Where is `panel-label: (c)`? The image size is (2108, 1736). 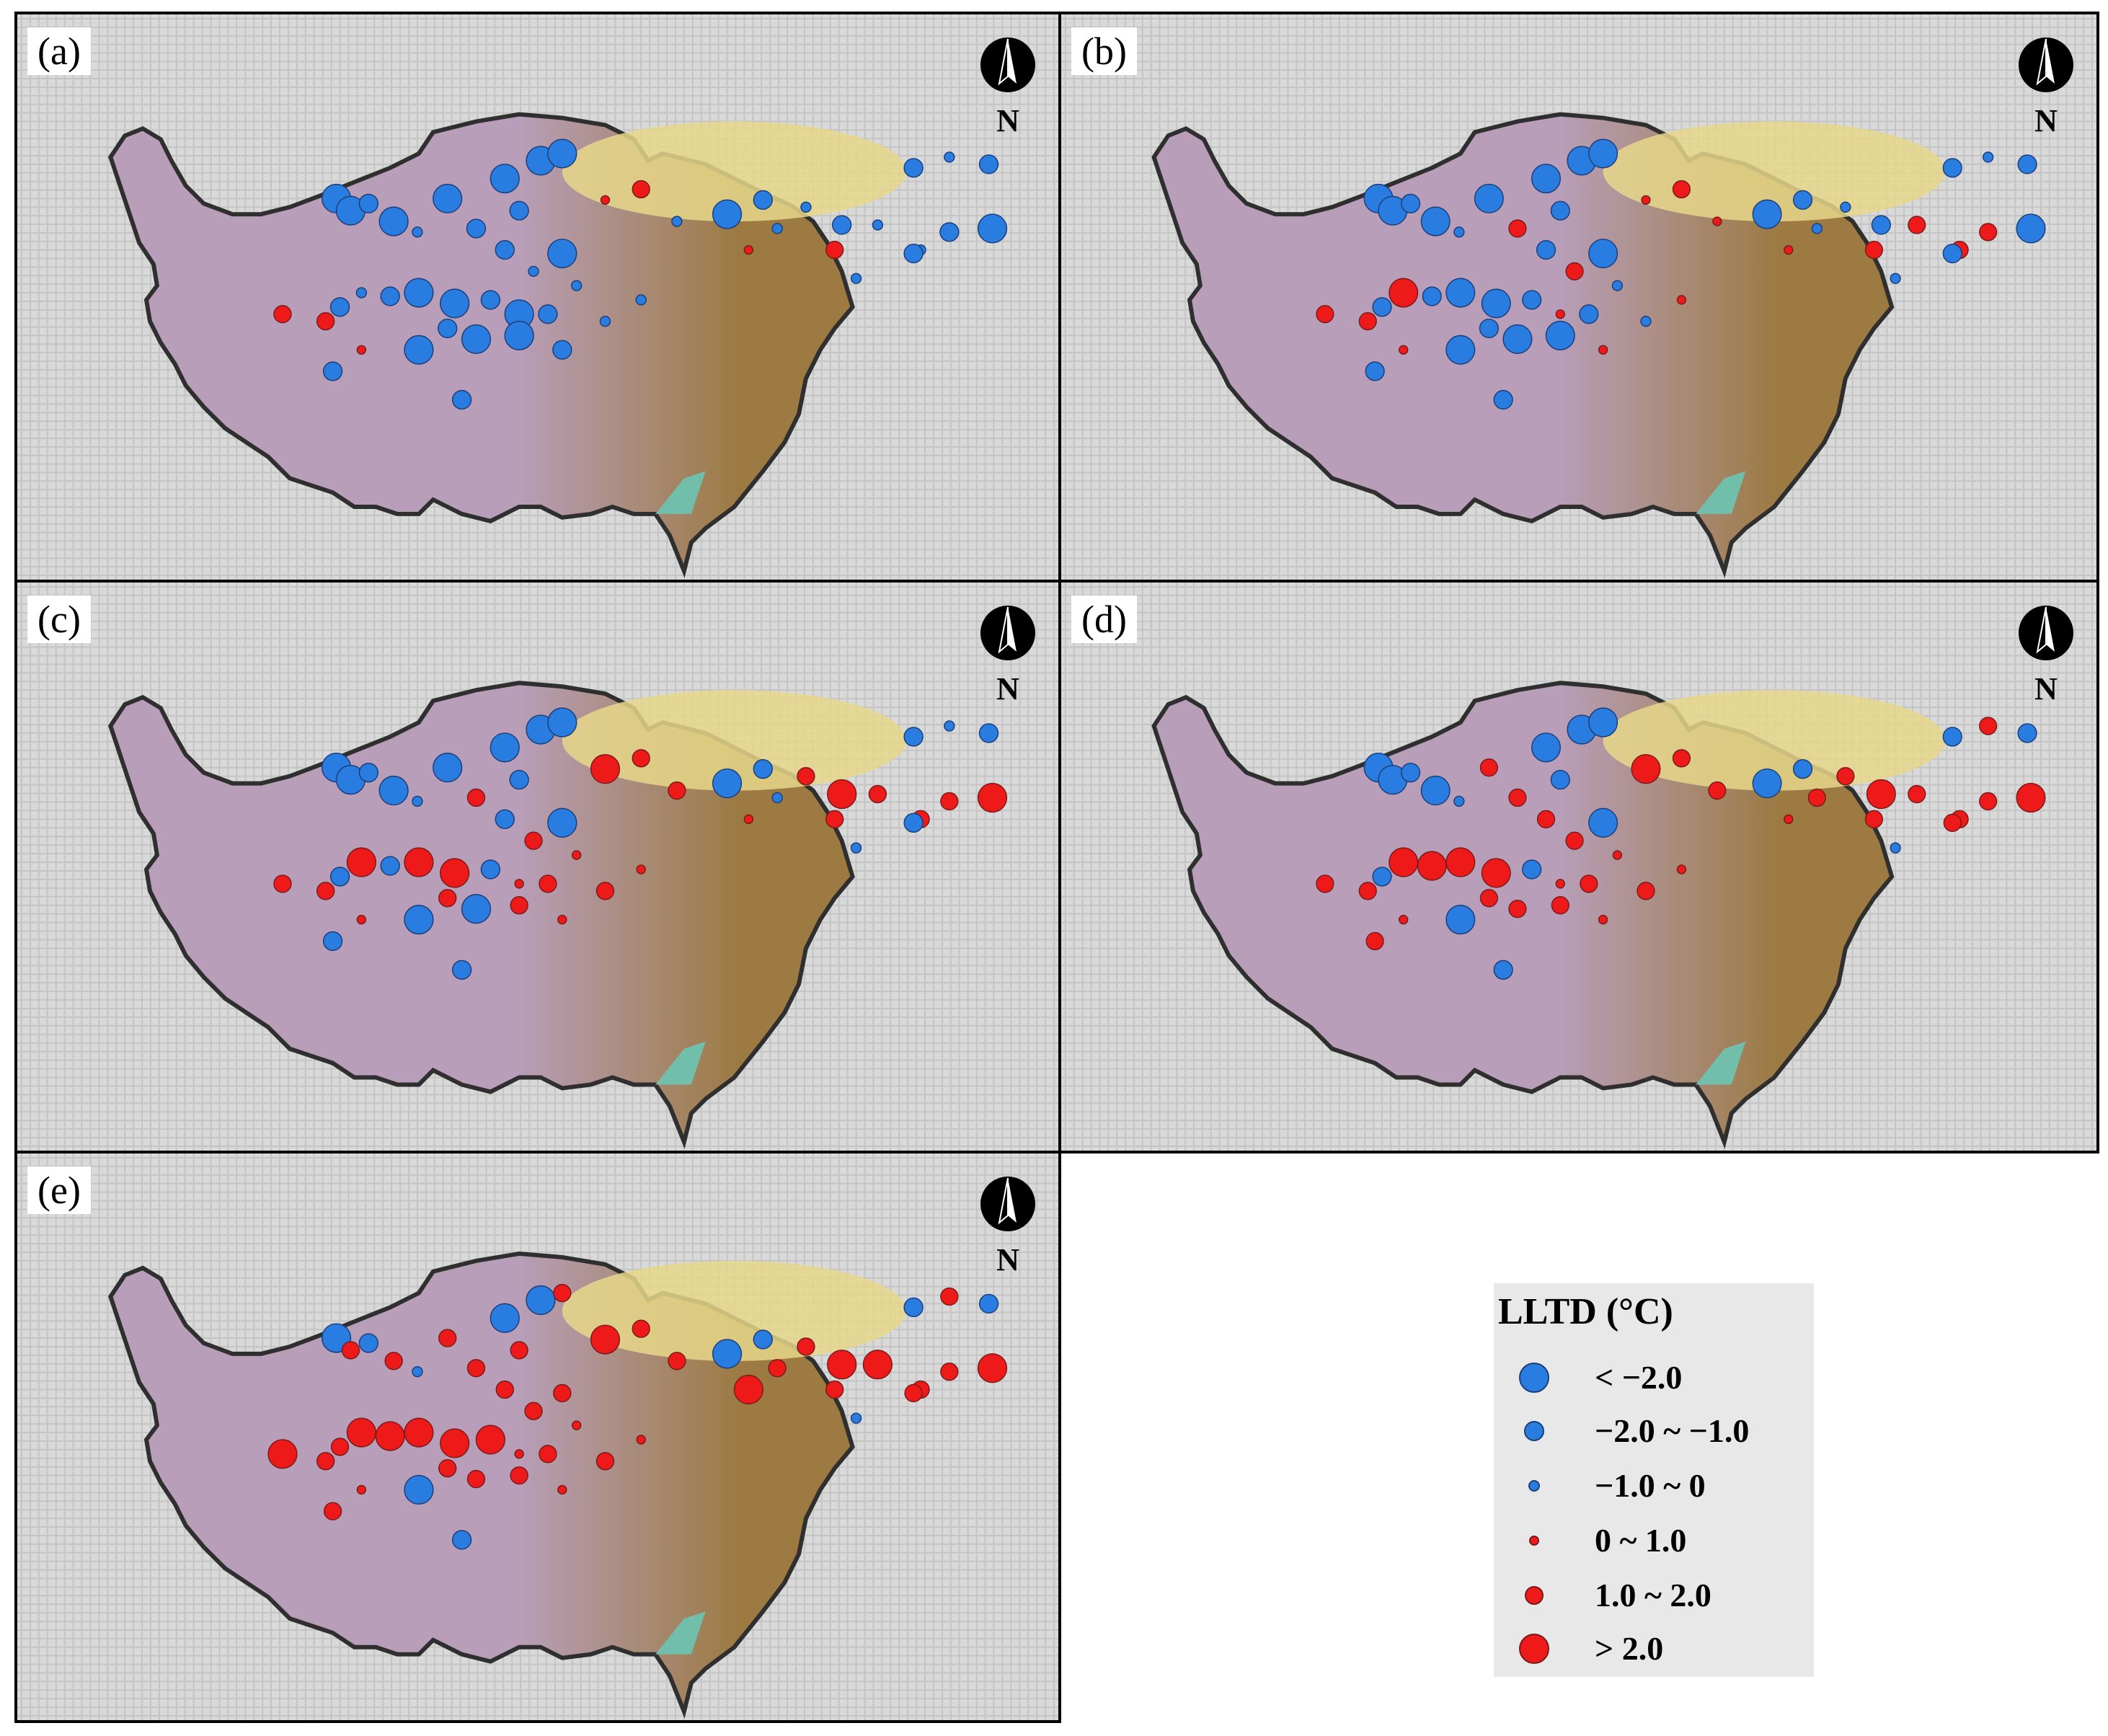 panel-label: (c) is located at coordinates (59, 619).